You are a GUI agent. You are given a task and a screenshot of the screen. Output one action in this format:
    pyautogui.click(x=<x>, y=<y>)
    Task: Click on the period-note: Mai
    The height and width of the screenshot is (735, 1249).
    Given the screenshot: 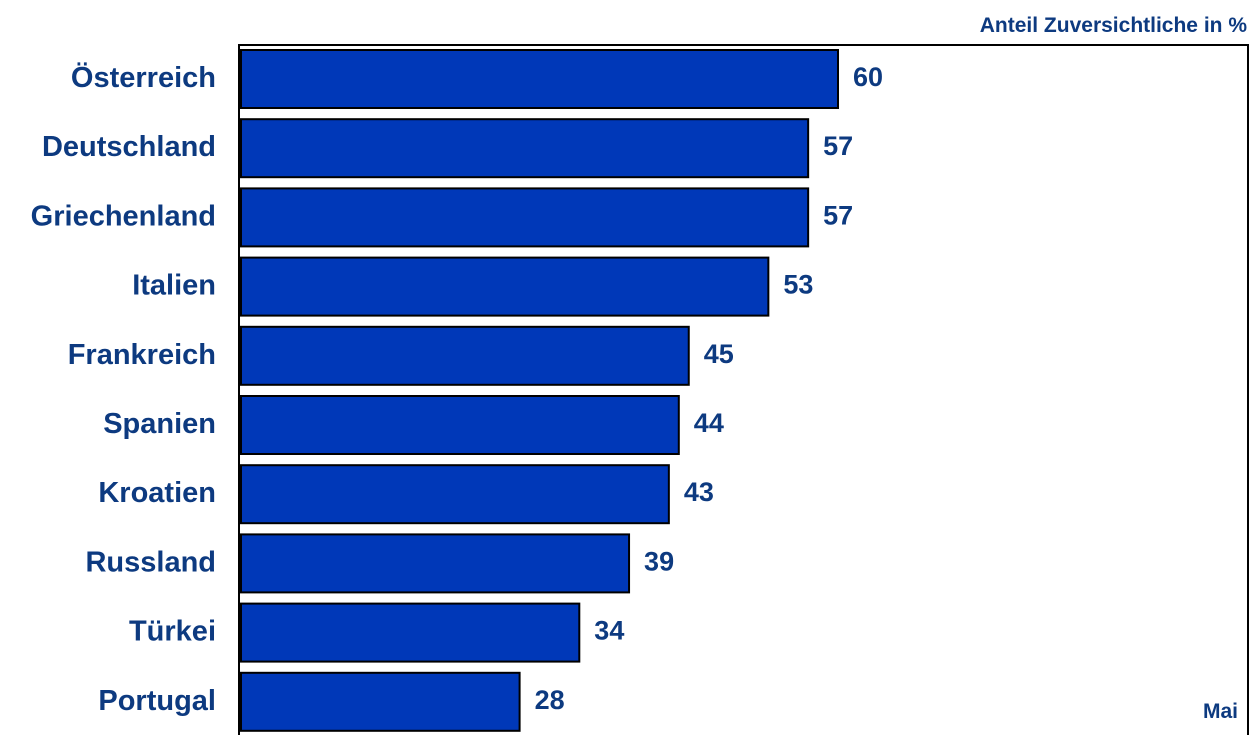 What is the action you would take?
    pyautogui.click(x=1220, y=711)
    